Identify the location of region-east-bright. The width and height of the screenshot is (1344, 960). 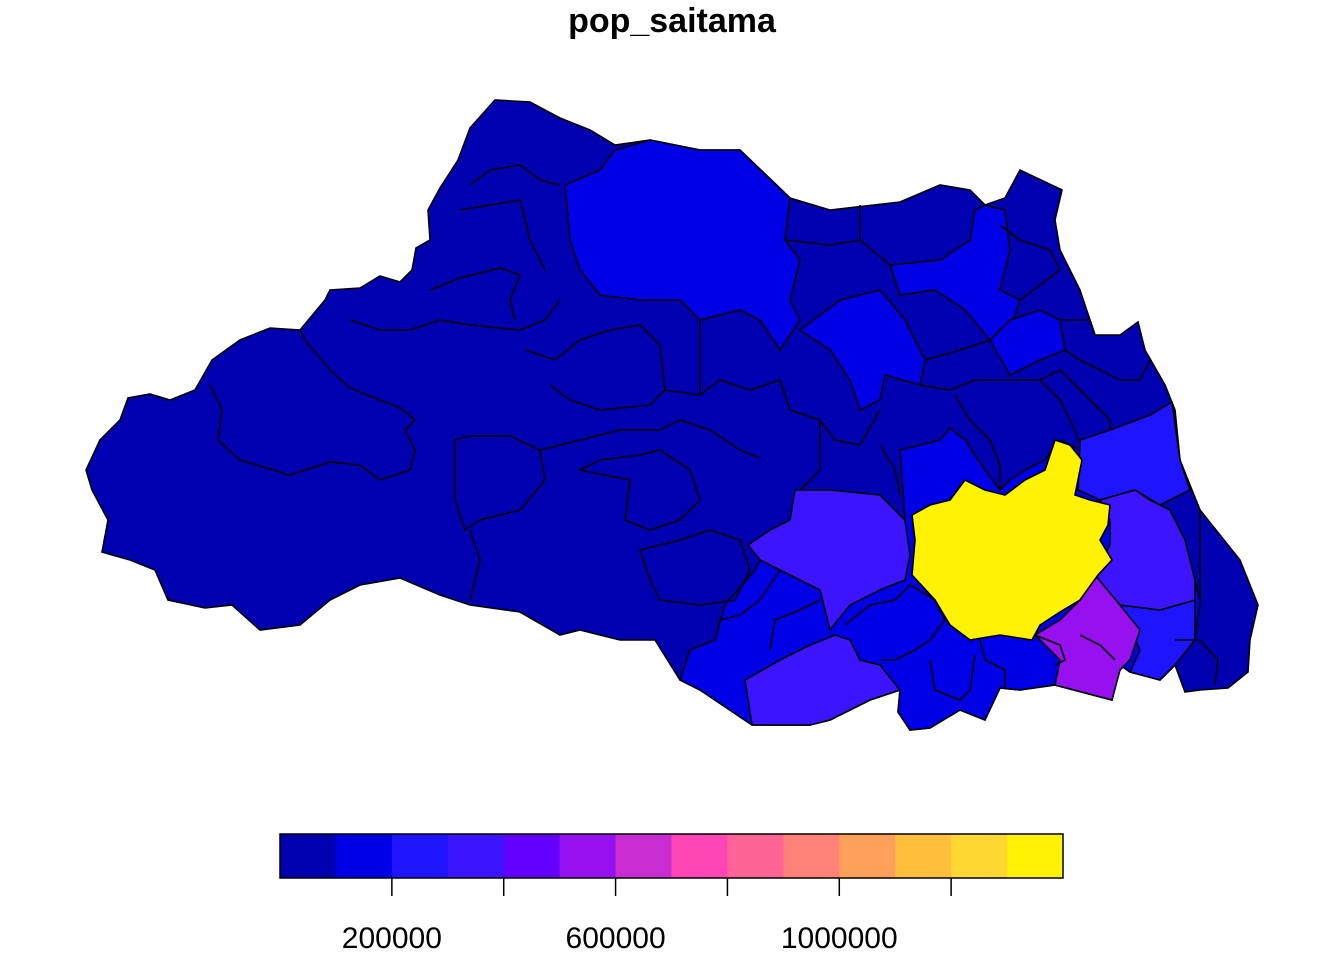
(1134, 453).